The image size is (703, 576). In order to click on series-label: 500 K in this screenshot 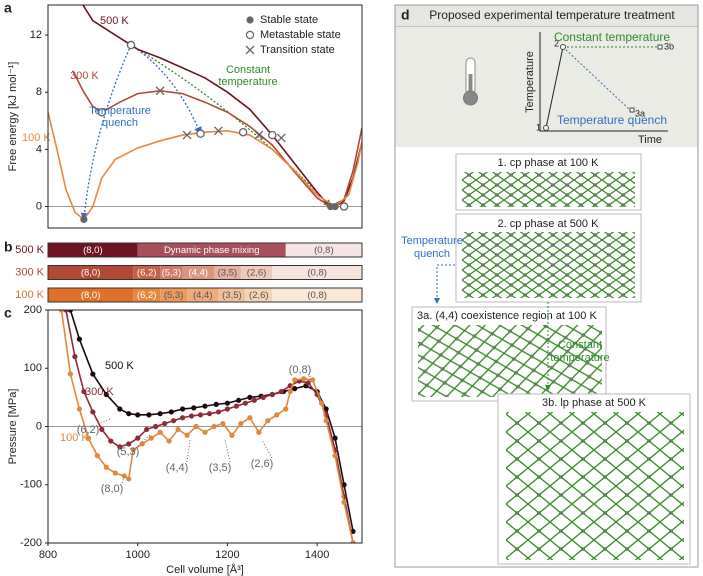, I will do `click(114, 21)`.